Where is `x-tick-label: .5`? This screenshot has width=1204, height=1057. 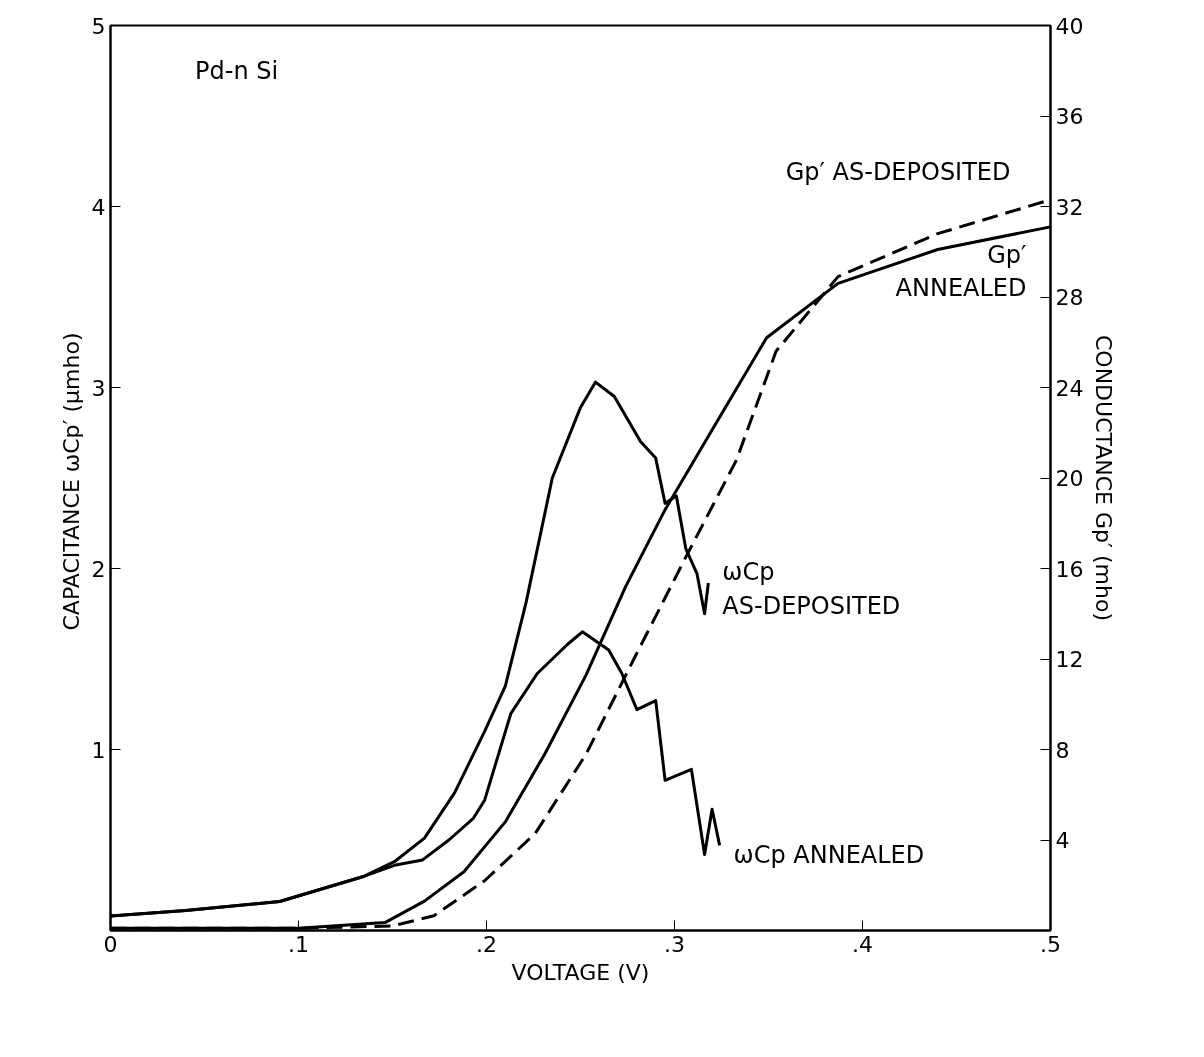 x-tick-label: .5 is located at coordinates (1050, 944).